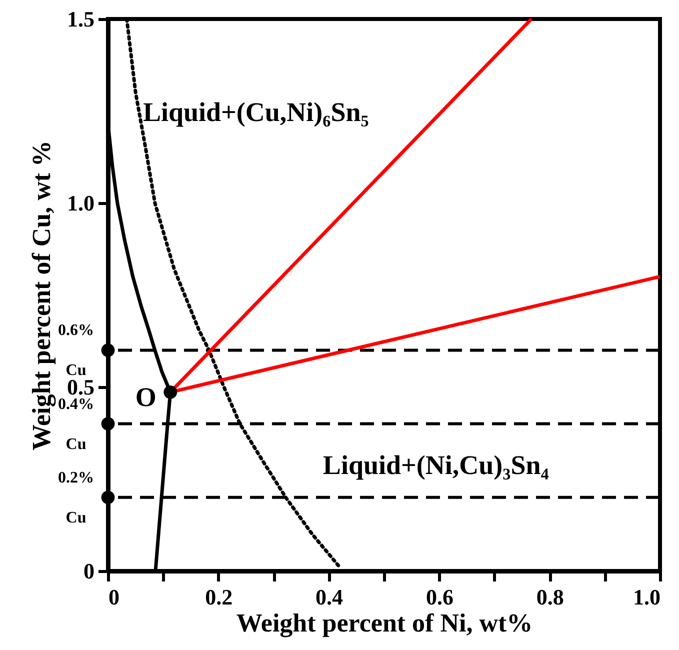 Image resolution: width=679 pixels, height=650 pixels. Describe the element at coordinates (255, 111) in the screenshot. I see `annotation: Liquid+(Cu,Ni)₆Sn₅` at that location.